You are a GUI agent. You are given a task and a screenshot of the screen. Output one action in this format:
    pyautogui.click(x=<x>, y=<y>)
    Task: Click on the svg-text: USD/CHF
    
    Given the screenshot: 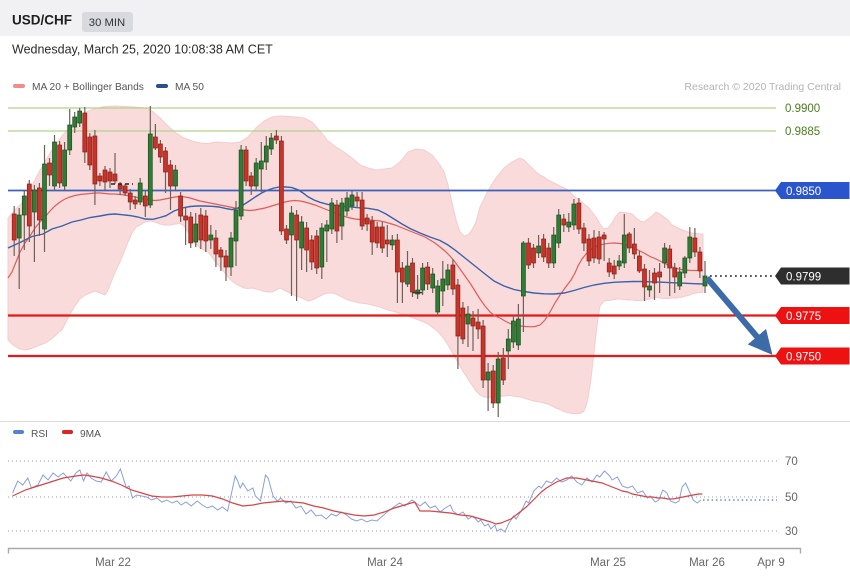 What is the action you would take?
    pyautogui.click(x=42, y=20)
    